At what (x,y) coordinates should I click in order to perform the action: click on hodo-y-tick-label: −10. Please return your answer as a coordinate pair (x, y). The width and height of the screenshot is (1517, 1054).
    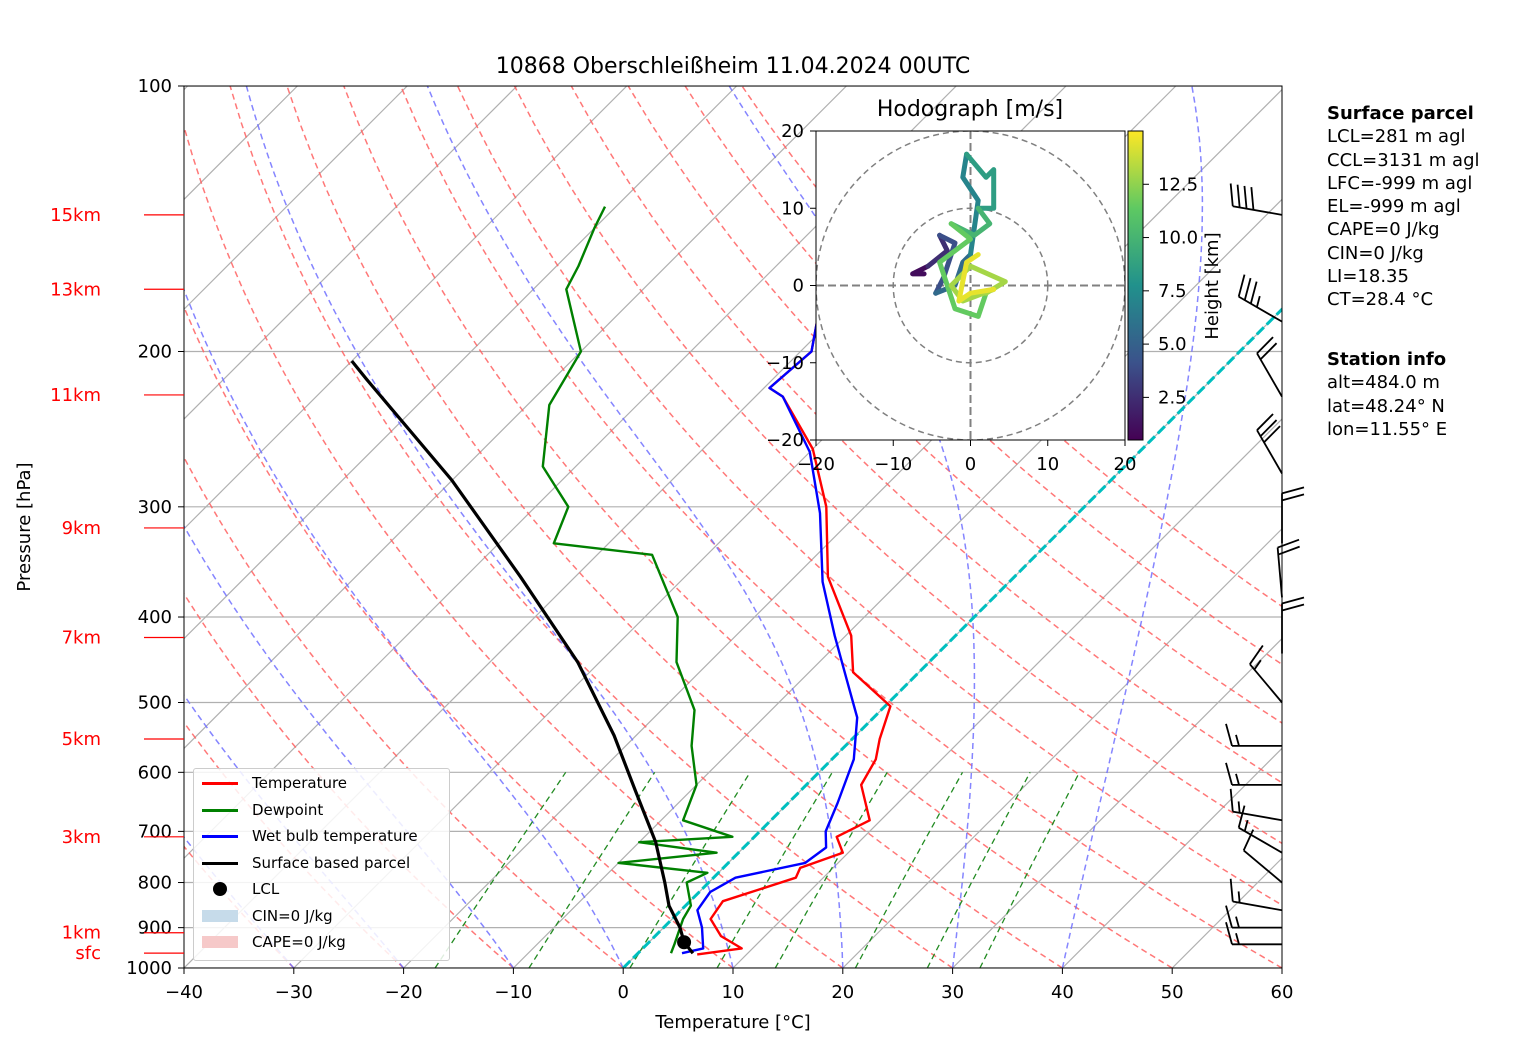
    Looking at the image, I should click on (785, 363).